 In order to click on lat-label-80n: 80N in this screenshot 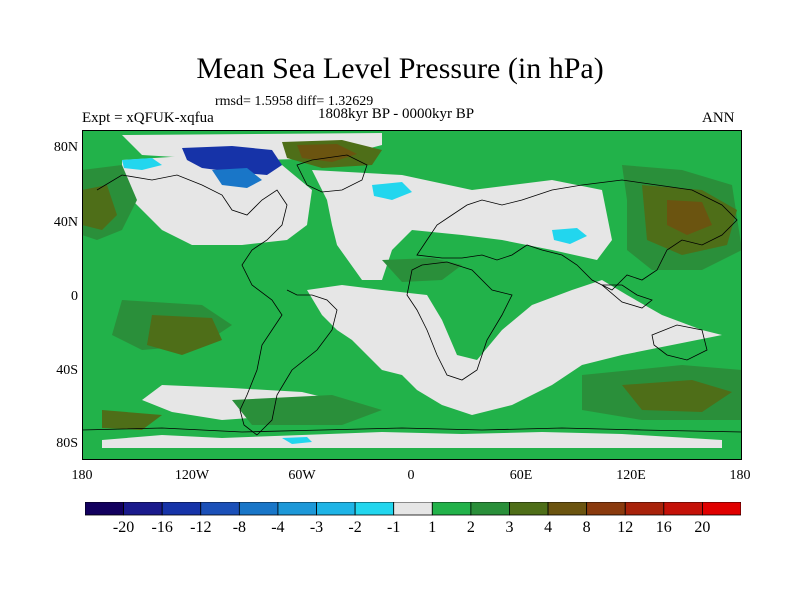, I will do `click(65, 147)`.